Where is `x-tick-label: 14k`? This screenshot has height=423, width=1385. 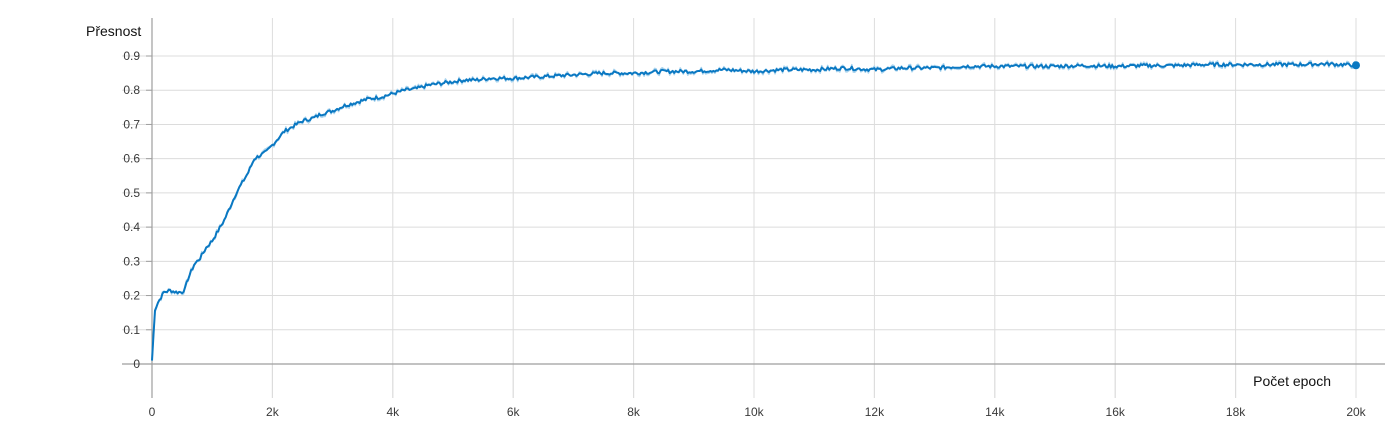 x-tick-label: 14k is located at coordinates (995, 412).